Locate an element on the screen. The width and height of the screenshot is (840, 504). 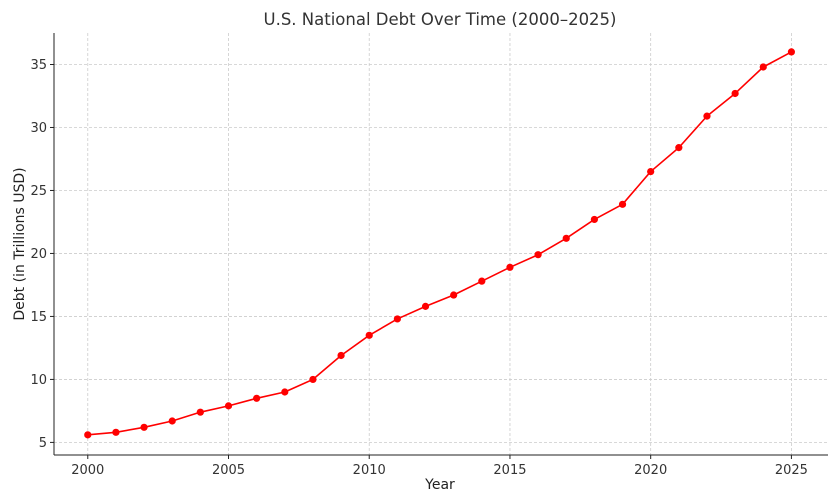
x-tick-label: 2010 is located at coordinates (369, 470).